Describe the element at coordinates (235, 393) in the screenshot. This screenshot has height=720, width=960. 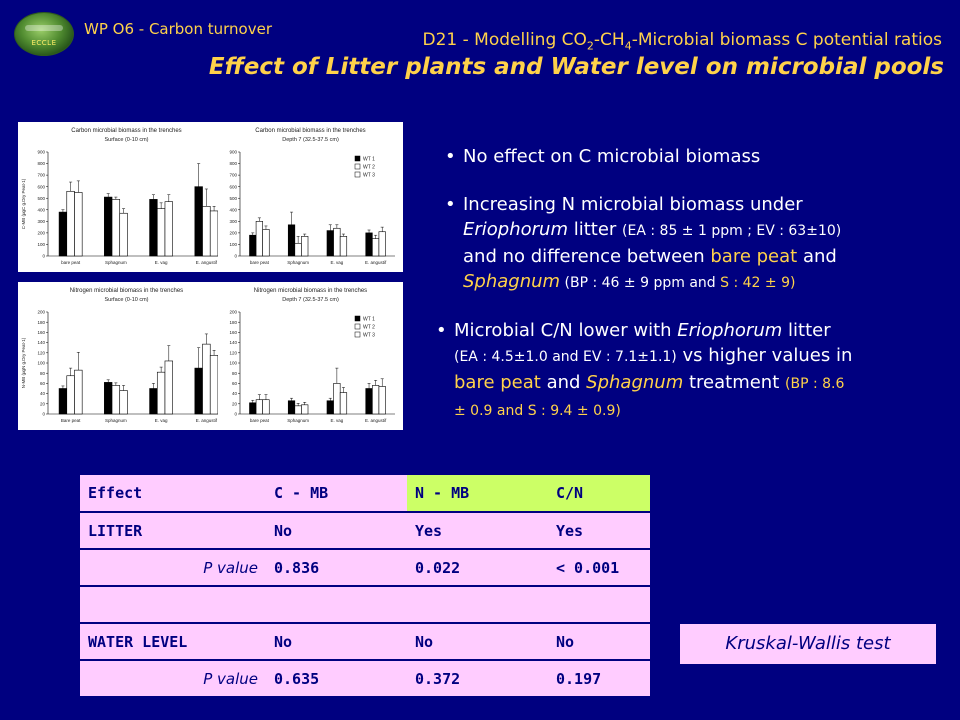
I see `y-tick-label: 40` at that location.